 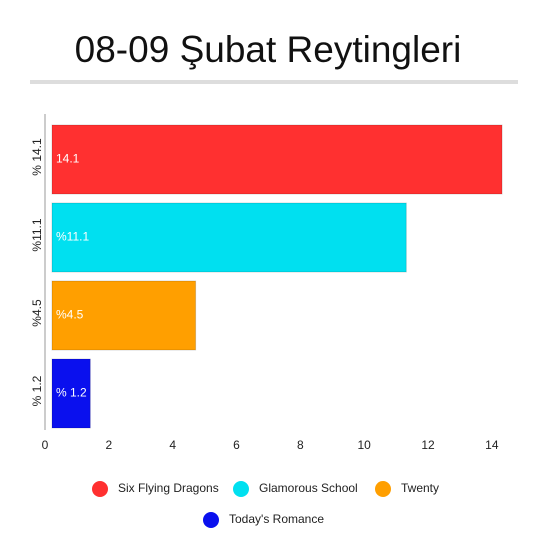 I want to click on x-tick-label: 4, so click(x=172, y=445).